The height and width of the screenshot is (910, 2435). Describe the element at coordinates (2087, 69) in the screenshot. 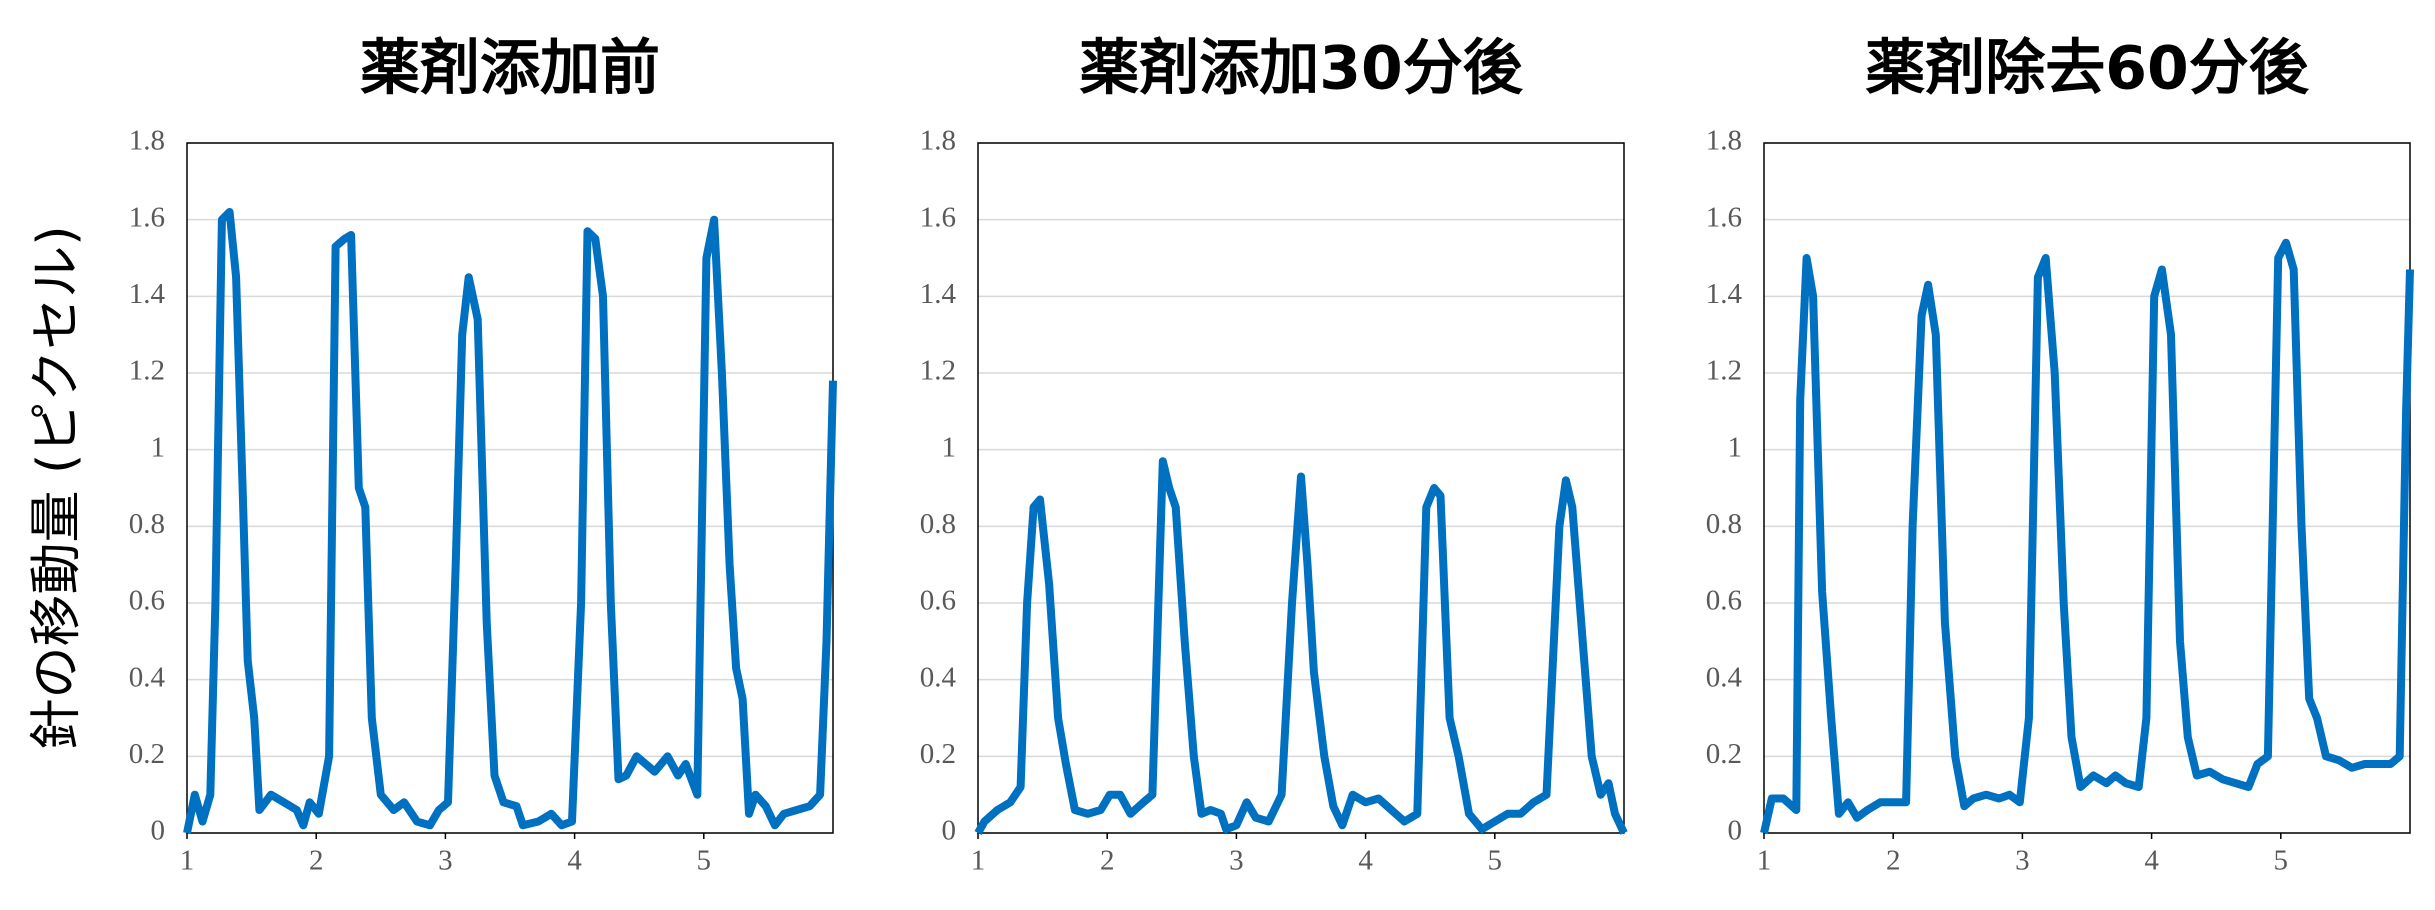

I see `chart-title: 薬剤除去60分後` at that location.